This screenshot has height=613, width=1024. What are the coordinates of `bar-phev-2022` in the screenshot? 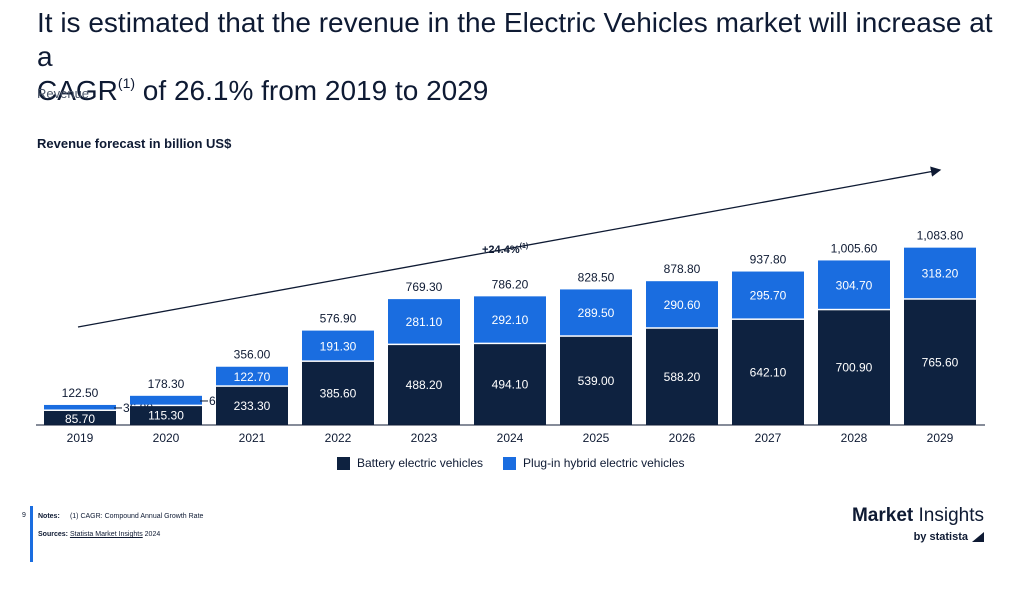 It's located at (338, 345).